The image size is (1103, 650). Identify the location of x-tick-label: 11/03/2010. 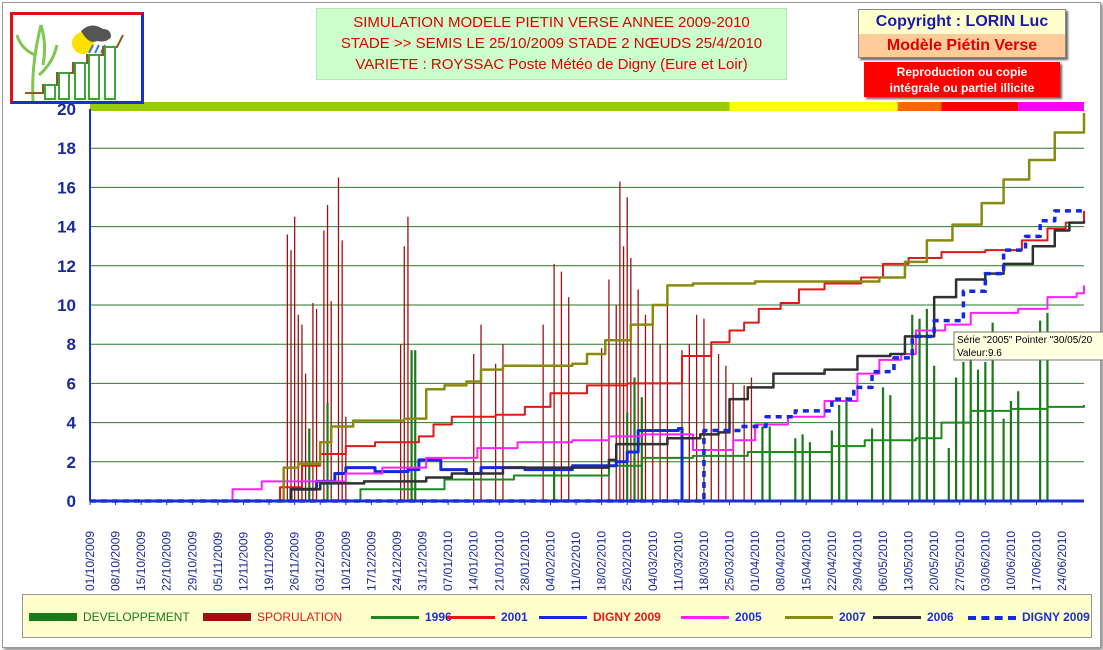
(678, 561).